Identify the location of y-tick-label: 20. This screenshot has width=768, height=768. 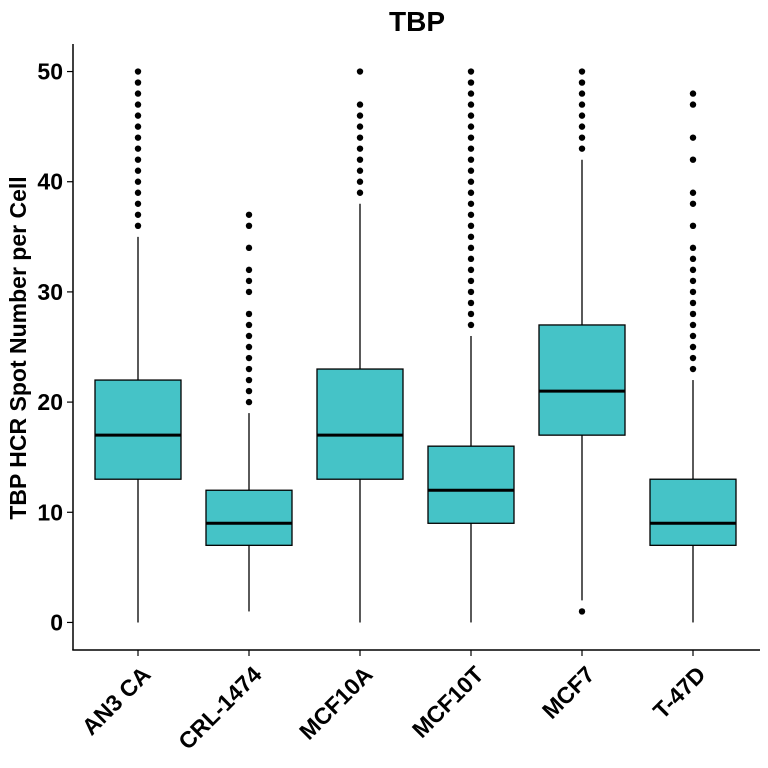
(50, 402).